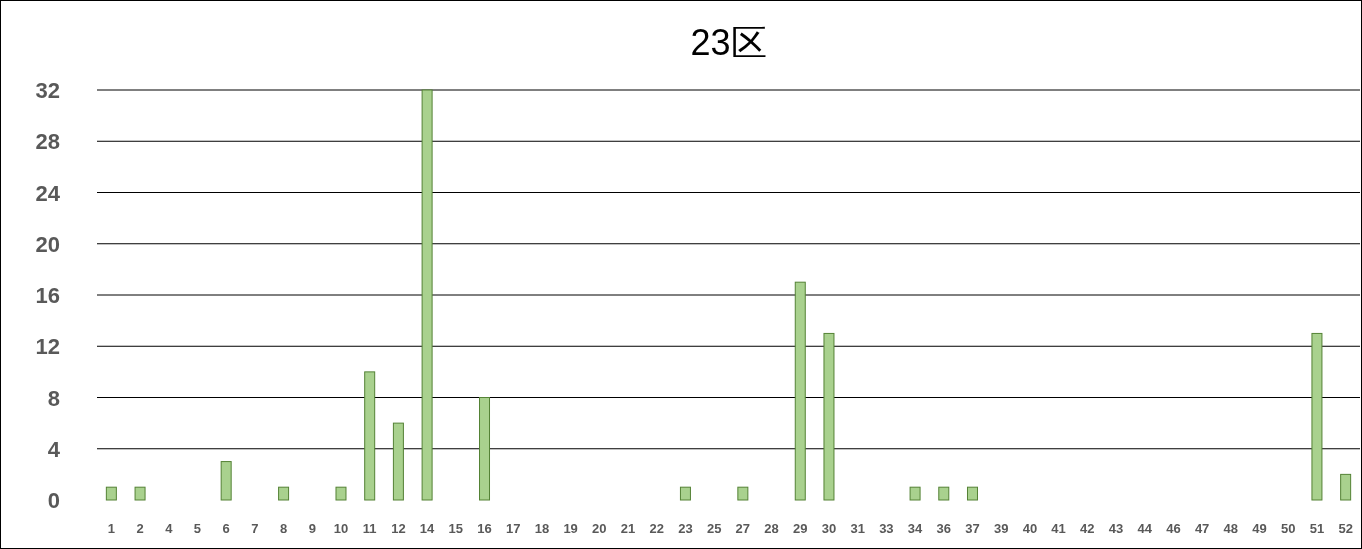 Image resolution: width=1362 pixels, height=549 pixels. What do you see at coordinates (1173, 528) in the screenshot?
I see `x-tick-label: 46` at bounding box center [1173, 528].